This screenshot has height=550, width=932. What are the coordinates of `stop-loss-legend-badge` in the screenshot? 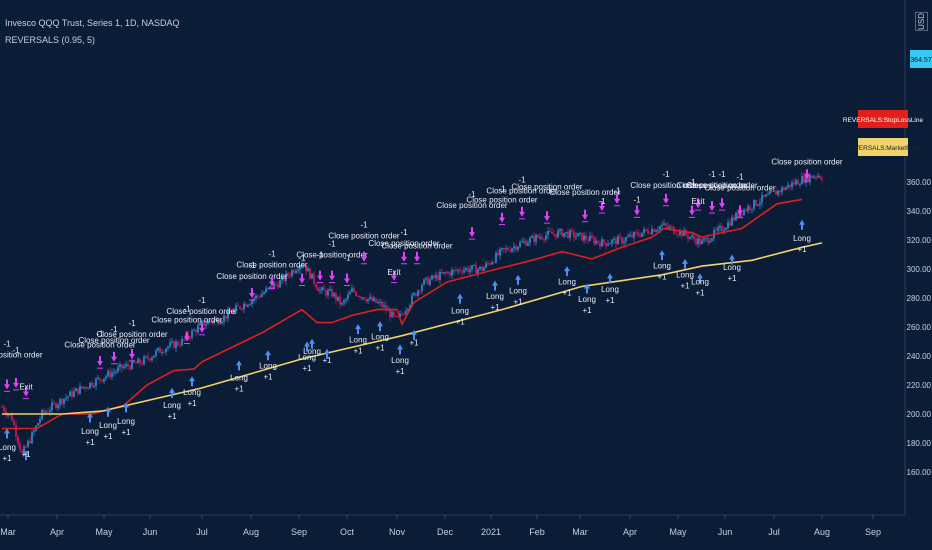 It's located at (883, 119).